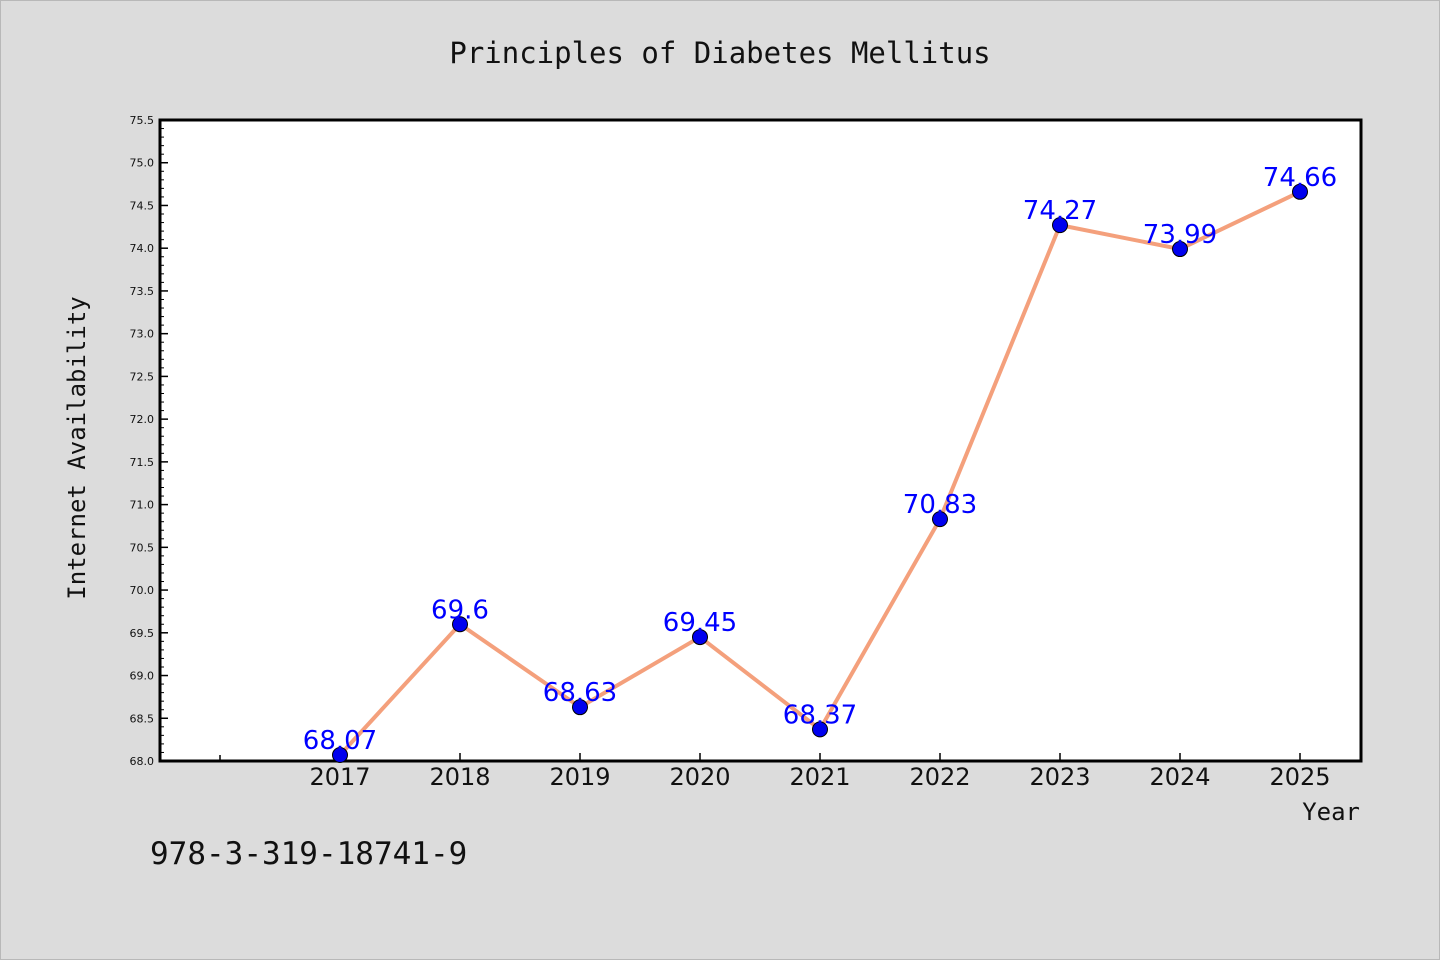  I want to click on x-tick-label: 2023, so click(1059, 777).